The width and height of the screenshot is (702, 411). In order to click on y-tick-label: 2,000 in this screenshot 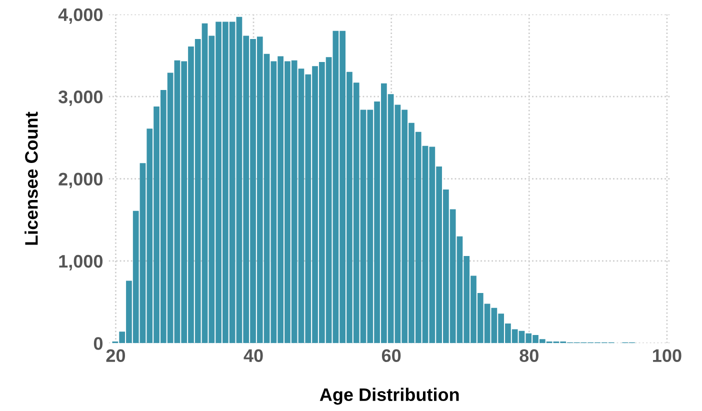, I will do `click(80, 180)`.